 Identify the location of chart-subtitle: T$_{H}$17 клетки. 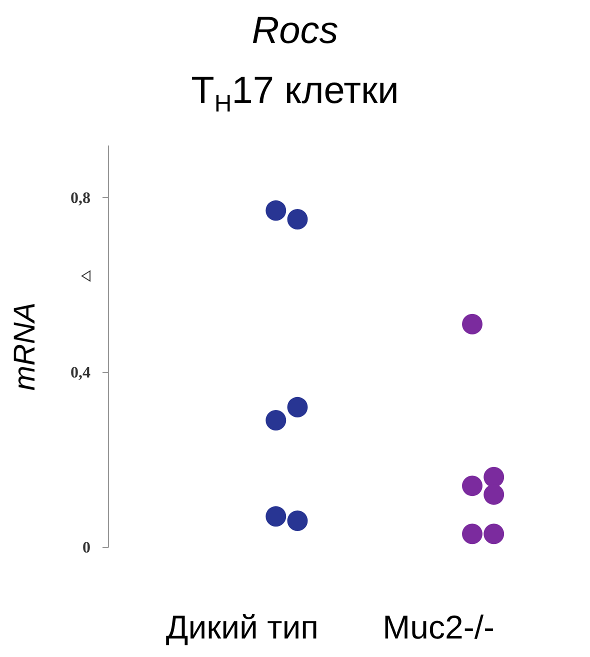
(295, 94).